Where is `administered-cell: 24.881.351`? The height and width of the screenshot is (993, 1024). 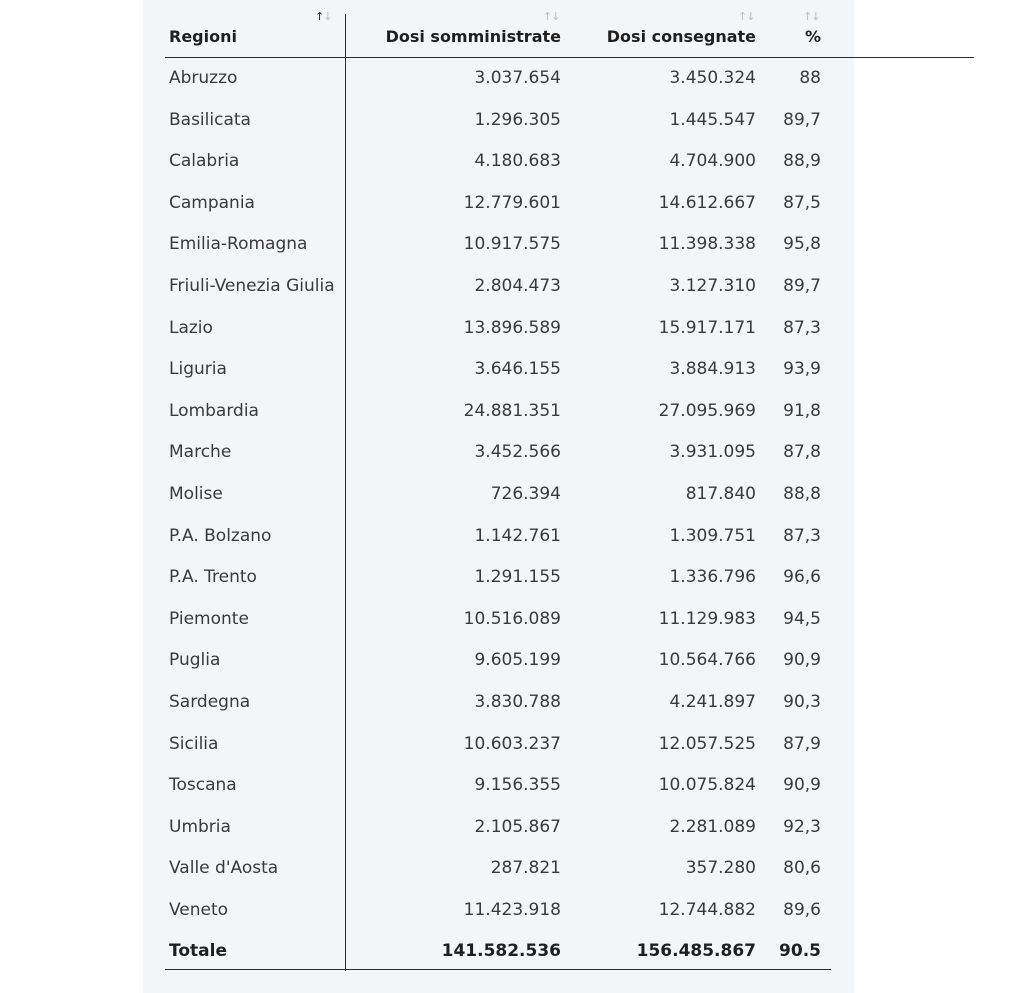 administered-cell: 24.881.351 is located at coordinates (512, 410).